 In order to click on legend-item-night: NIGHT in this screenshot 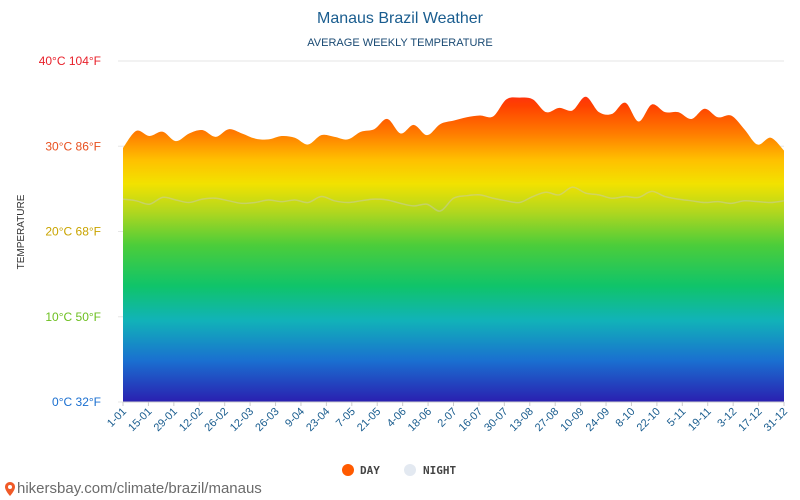, I will do `click(430, 470)`.